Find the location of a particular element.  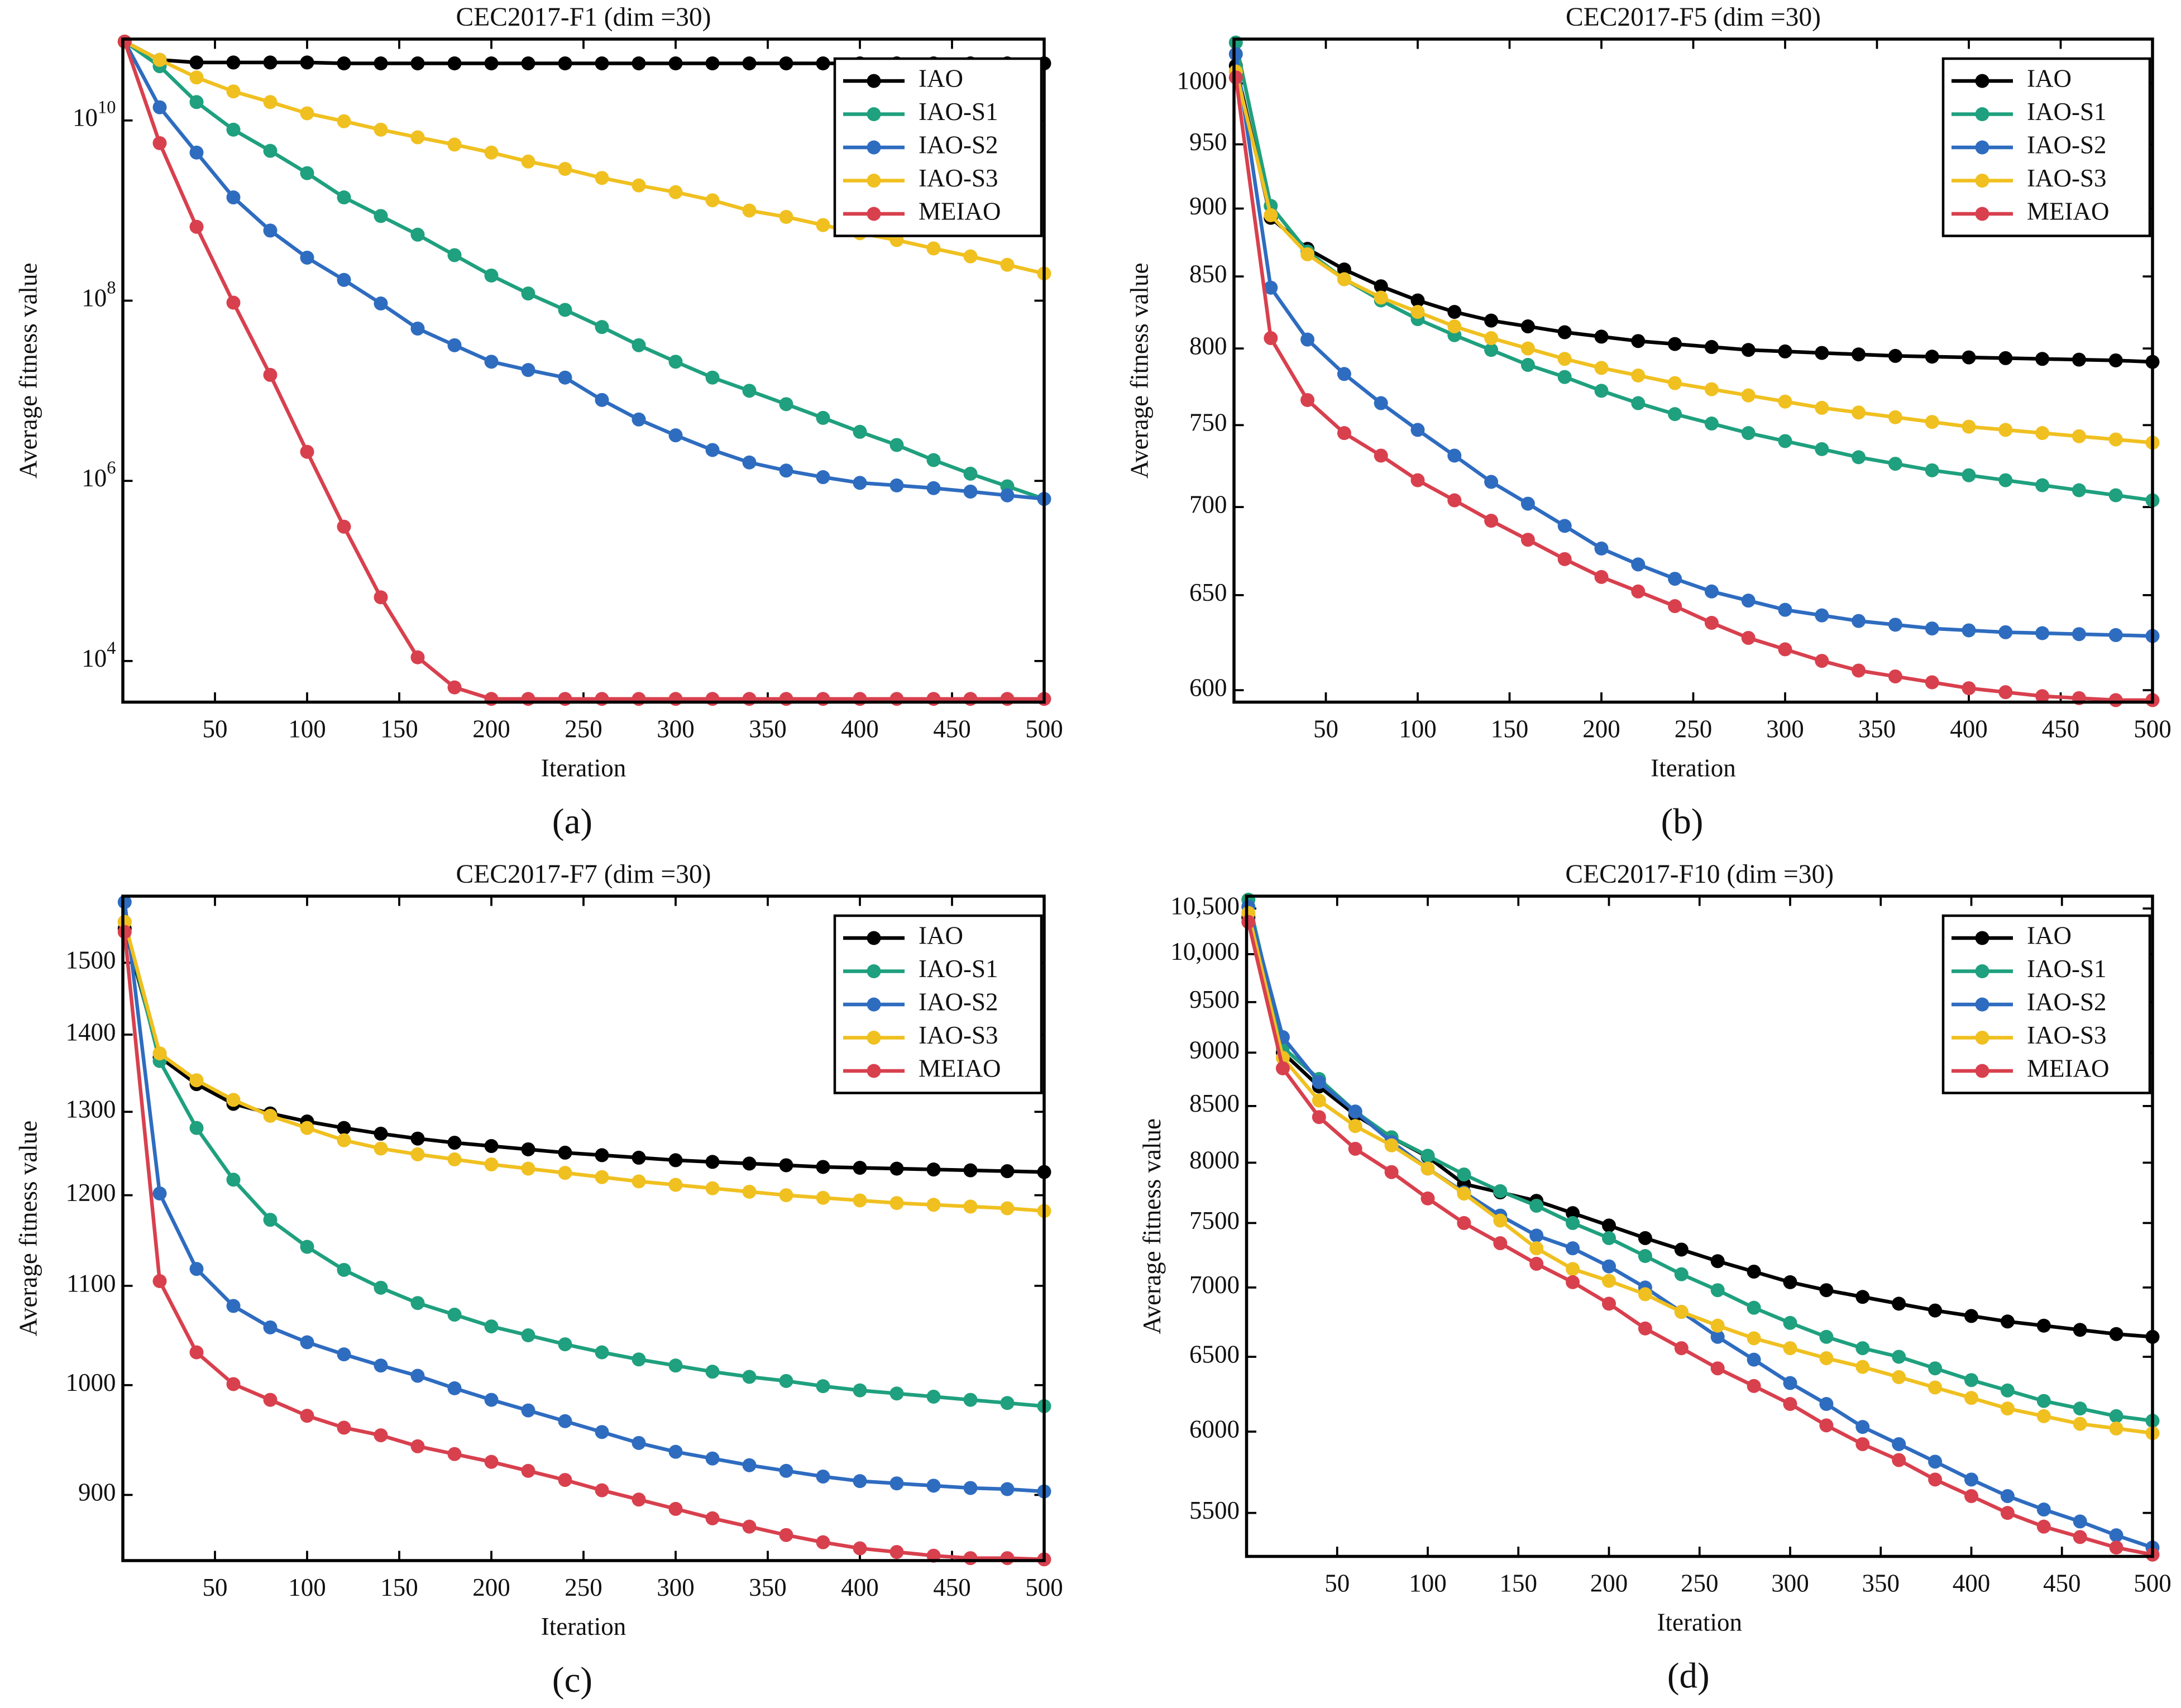

y-tick-label: 1200 is located at coordinates (91, 1193).